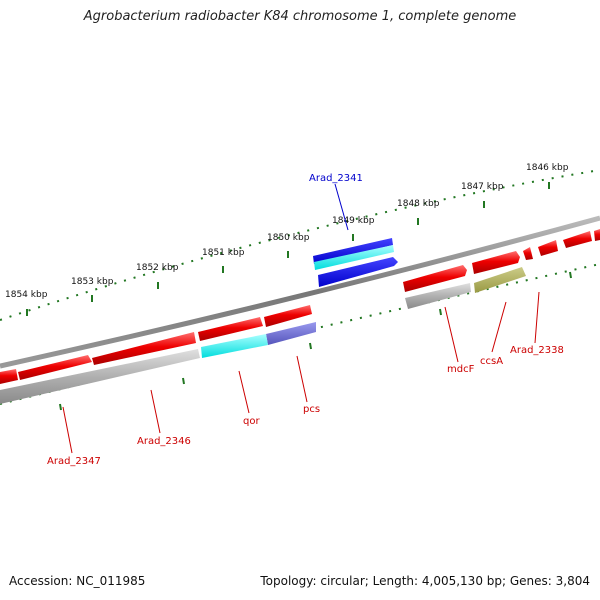 This screenshot has width=600, height=600. I want to click on tick-label: 1849 kbp, so click(353, 221).